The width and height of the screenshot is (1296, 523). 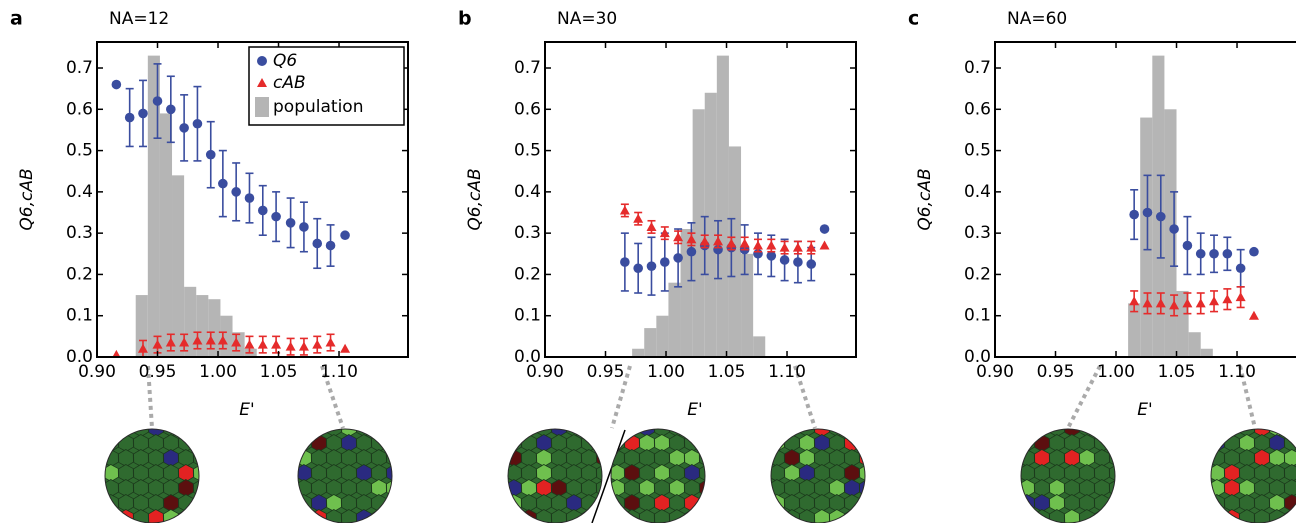 I want to click on chart-title: NA=12, so click(x=139, y=19).